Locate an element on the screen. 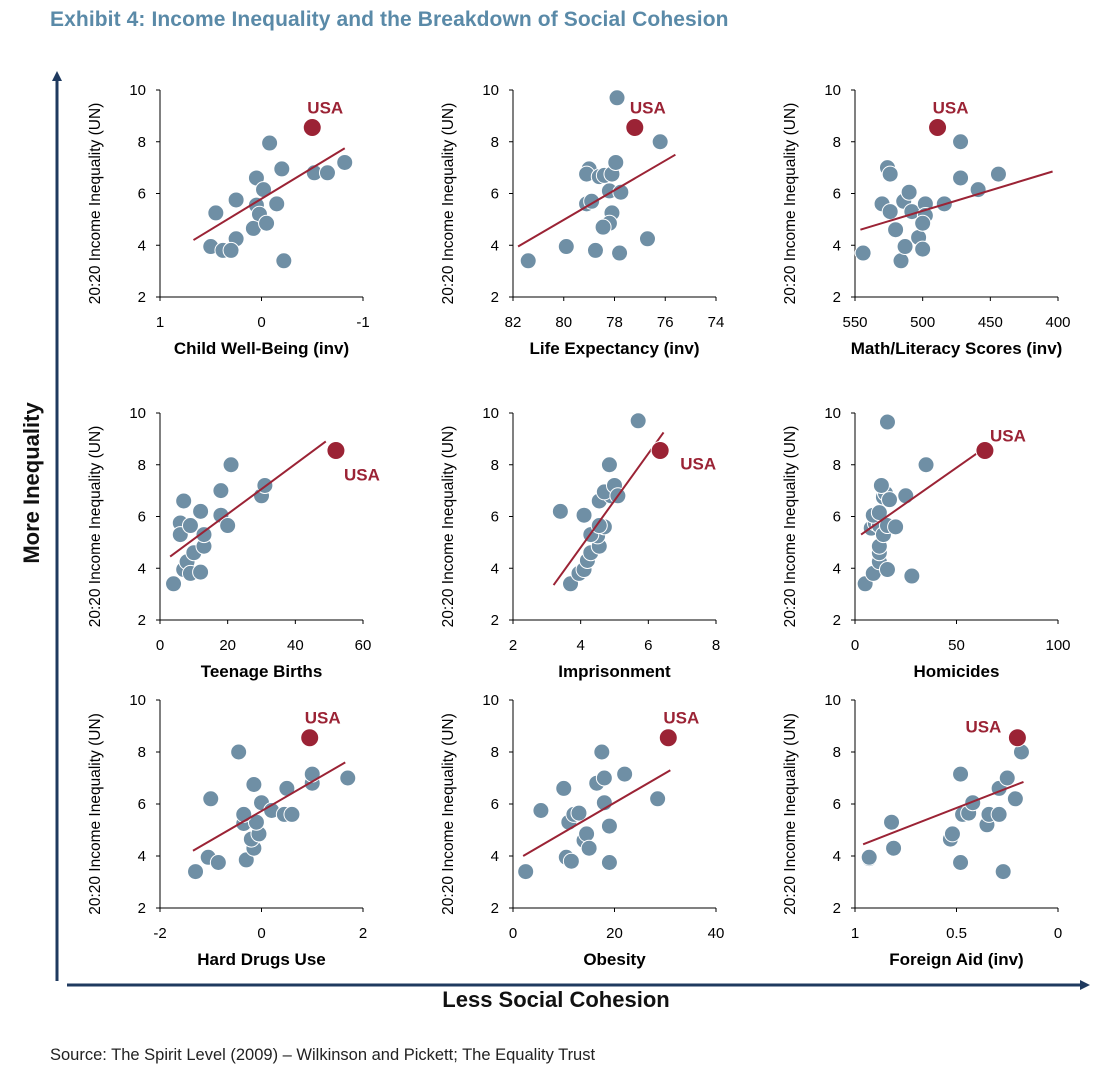  x-tick-label: 76 is located at coordinates (665, 322).